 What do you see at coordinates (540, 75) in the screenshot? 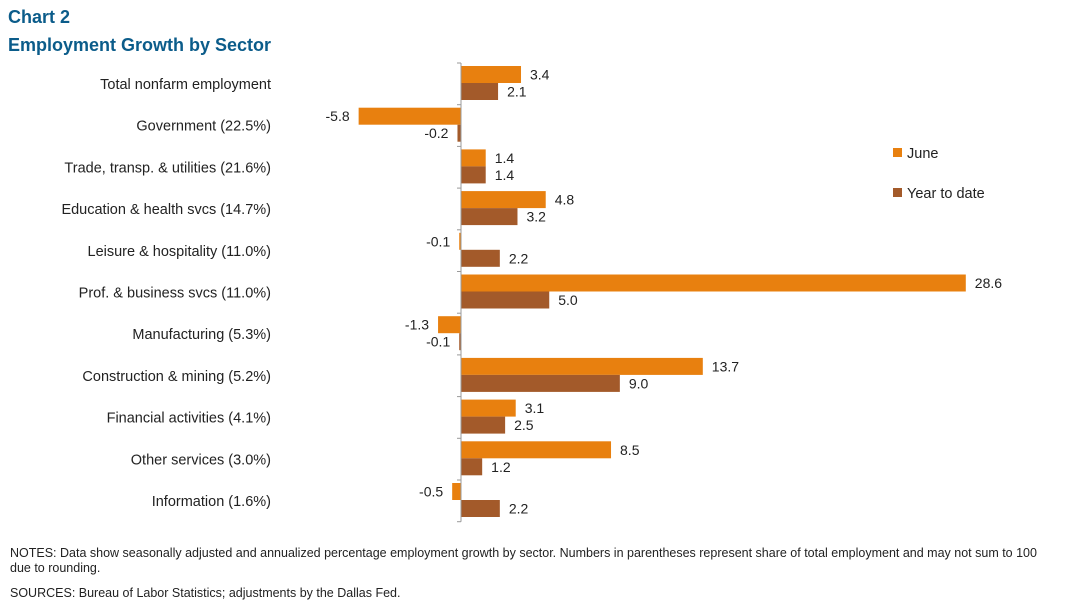
I see `data-label: 3.4` at bounding box center [540, 75].